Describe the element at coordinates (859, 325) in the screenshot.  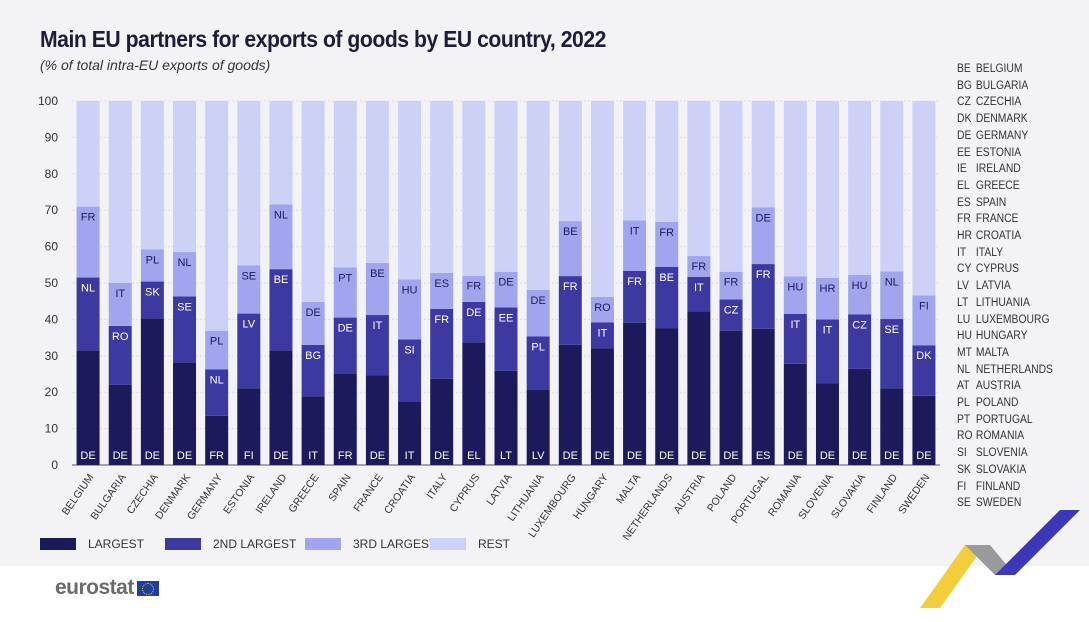
I see `partner-label: CZ` at that location.